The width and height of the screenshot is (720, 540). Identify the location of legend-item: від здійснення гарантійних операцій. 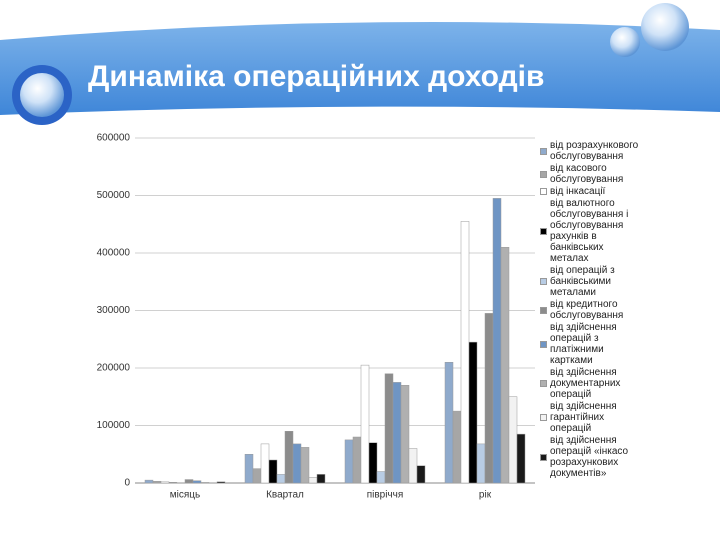
(590, 417).